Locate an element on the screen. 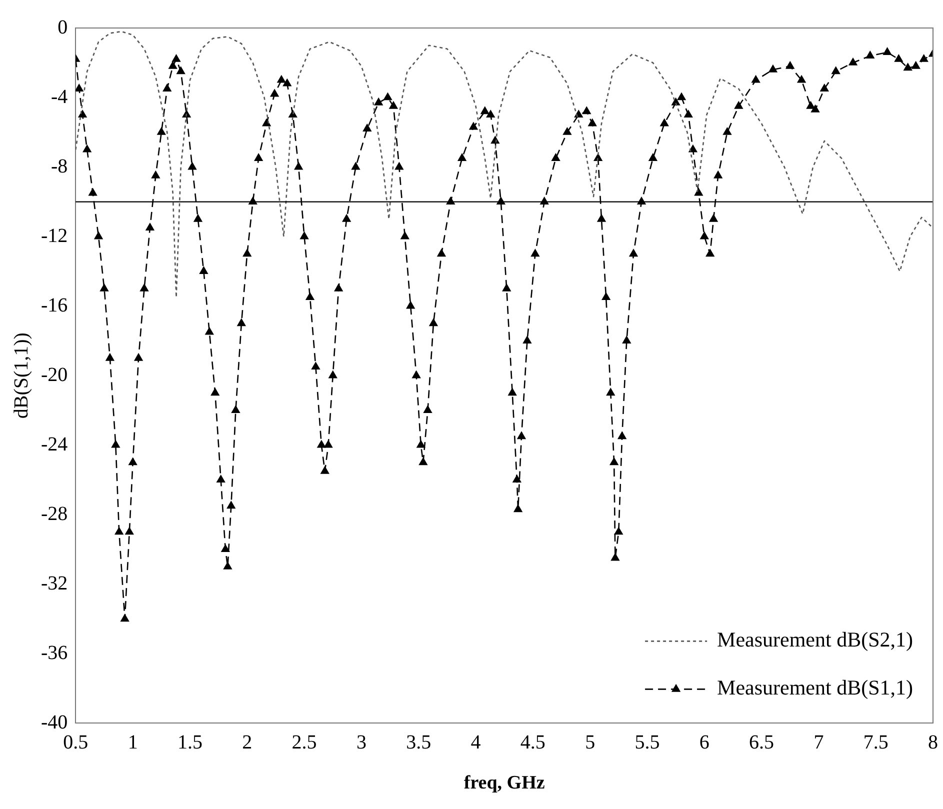  x-tick-label: 4 is located at coordinates (475, 742).